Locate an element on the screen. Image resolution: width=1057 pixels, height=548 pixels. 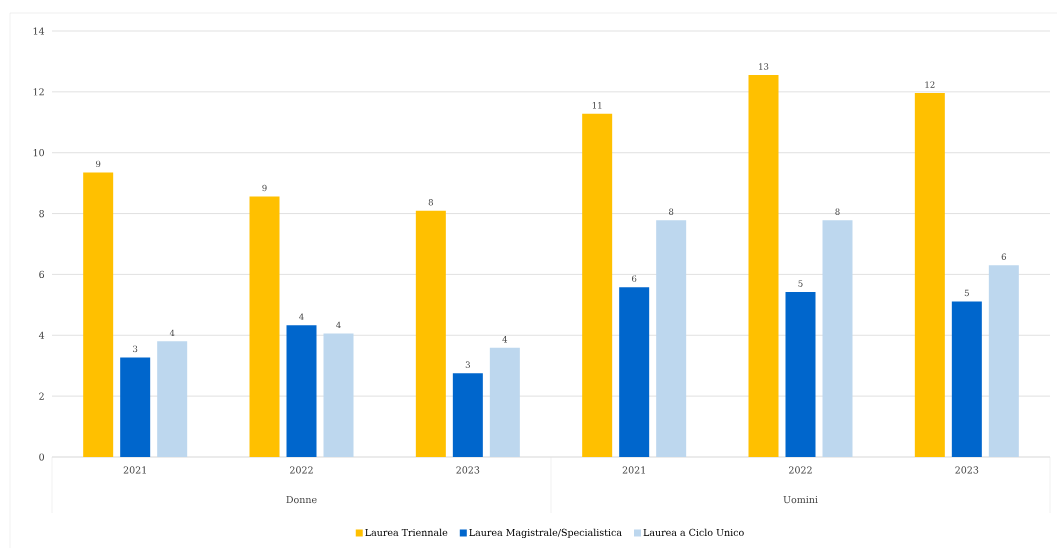
y-tick-label: 2 is located at coordinates (41, 396).